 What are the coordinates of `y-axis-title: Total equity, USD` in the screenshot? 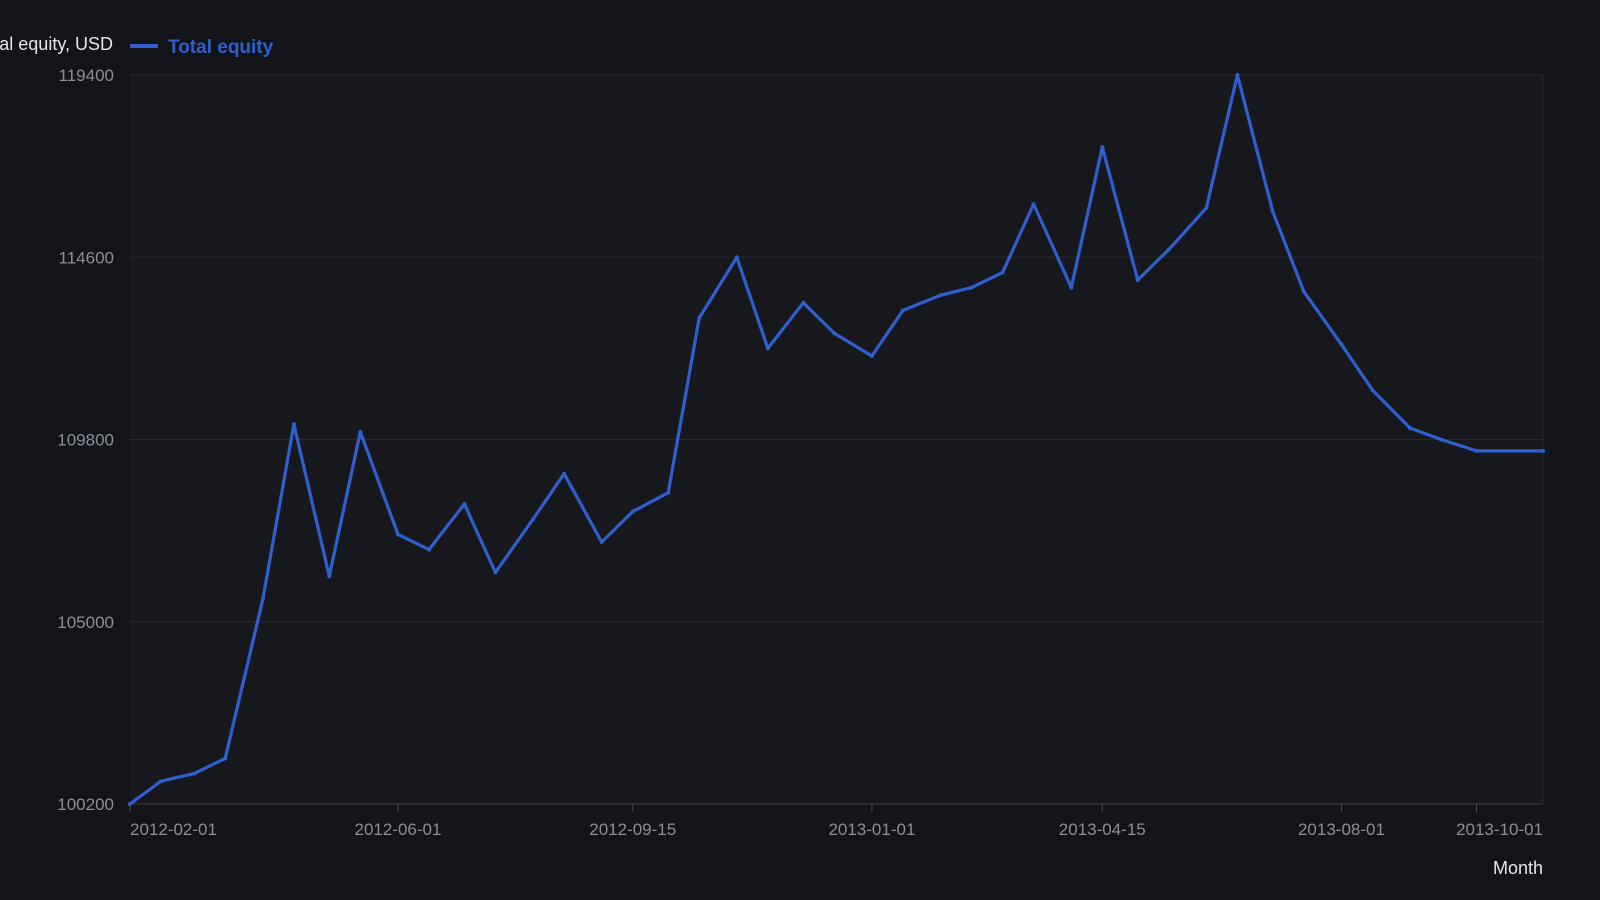 It's located at (56, 44).